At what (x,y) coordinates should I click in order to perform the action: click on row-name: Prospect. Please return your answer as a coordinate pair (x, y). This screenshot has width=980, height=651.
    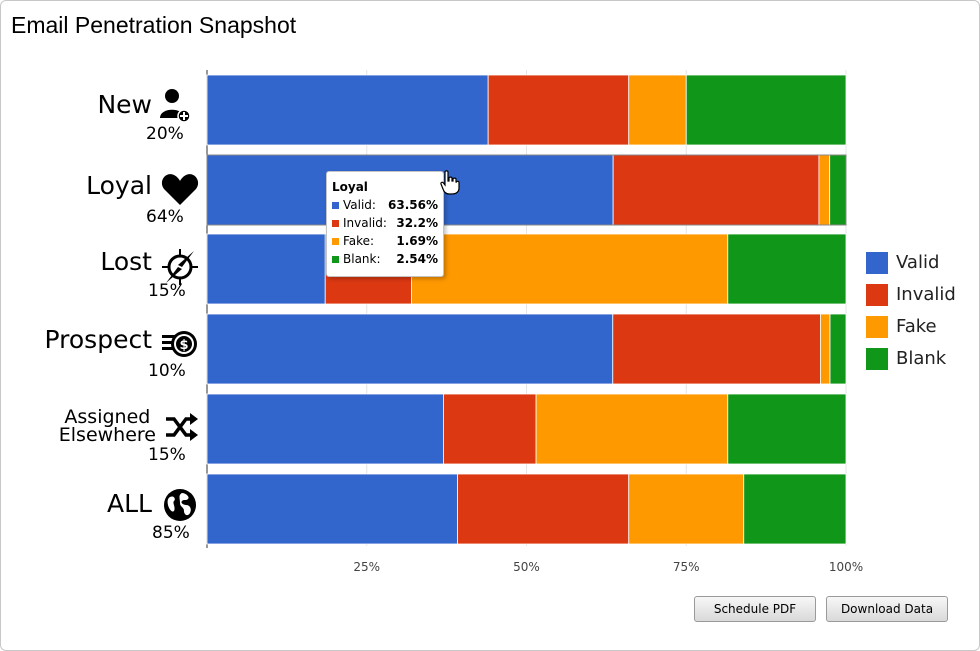
    Looking at the image, I should click on (98, 339).